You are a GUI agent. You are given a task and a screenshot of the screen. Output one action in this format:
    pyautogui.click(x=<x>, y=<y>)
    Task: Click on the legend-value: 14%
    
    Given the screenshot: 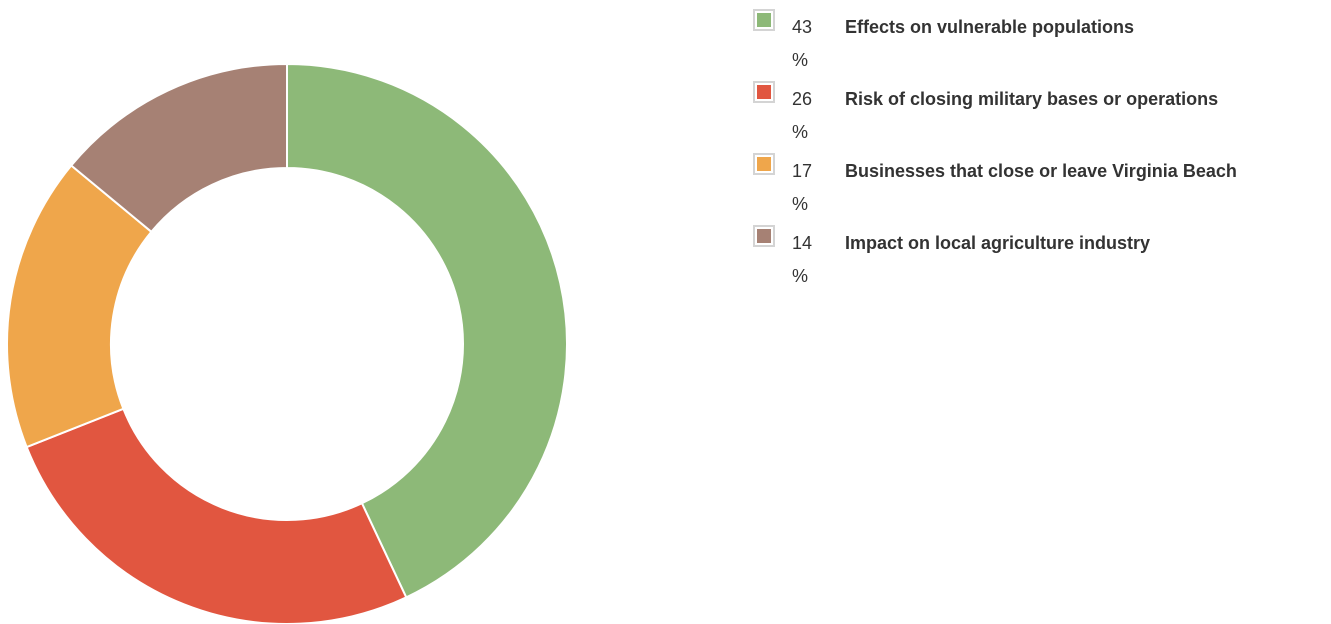 What is the action you would take?
    pyautogui.click(x=802, y=259)
    